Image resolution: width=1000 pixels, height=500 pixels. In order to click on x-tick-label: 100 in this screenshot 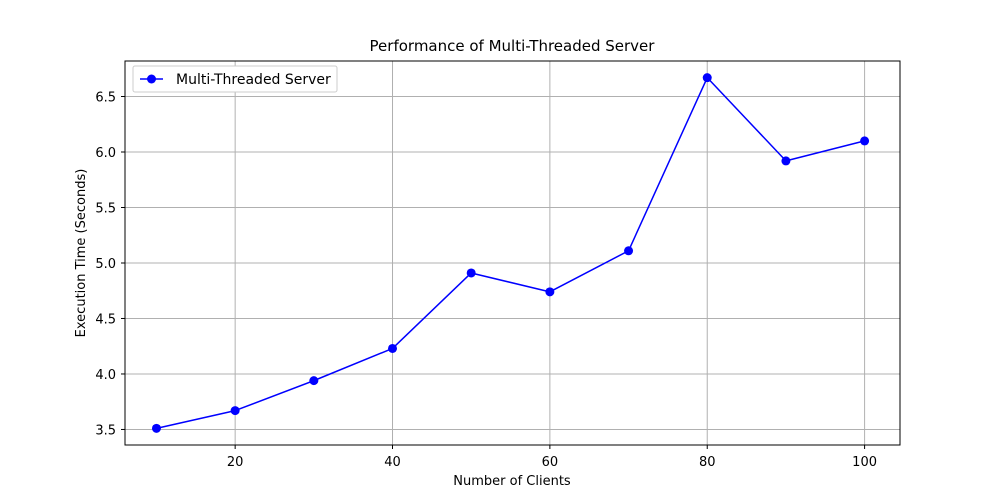, I will do `click(864, 462)`.